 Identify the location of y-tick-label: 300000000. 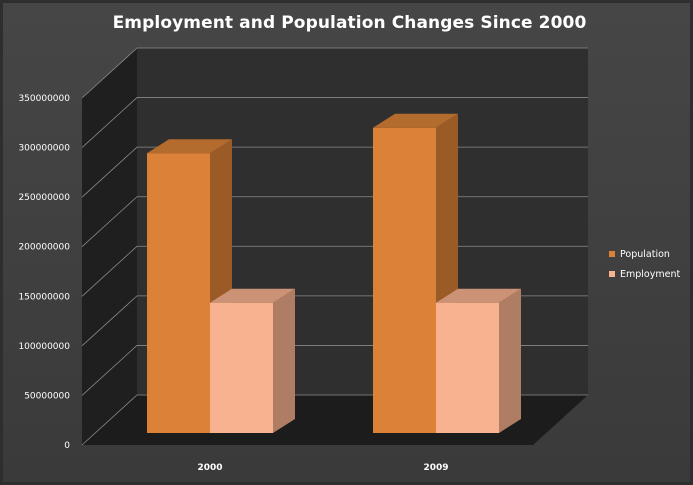
(44, 149).